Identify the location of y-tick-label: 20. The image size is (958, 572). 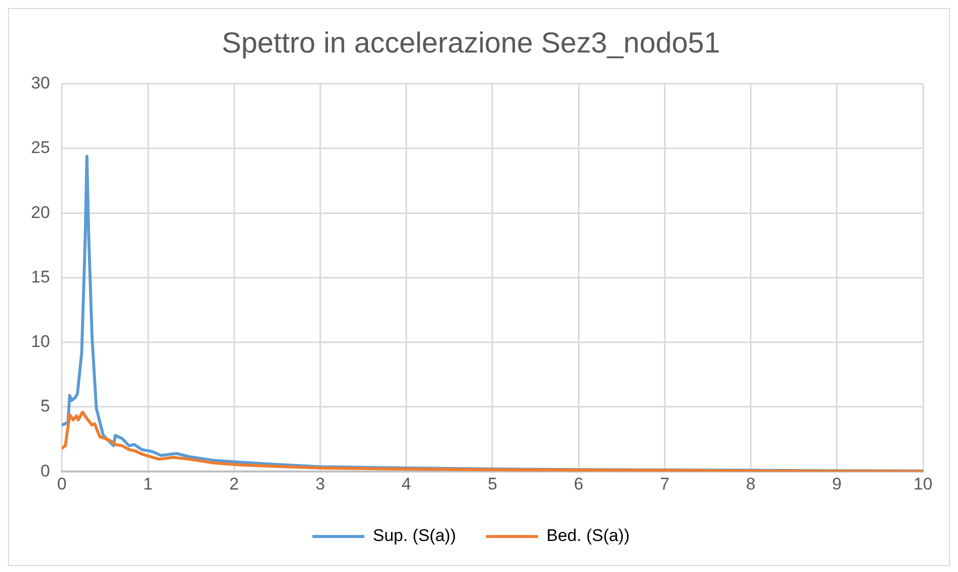
(40, 212).